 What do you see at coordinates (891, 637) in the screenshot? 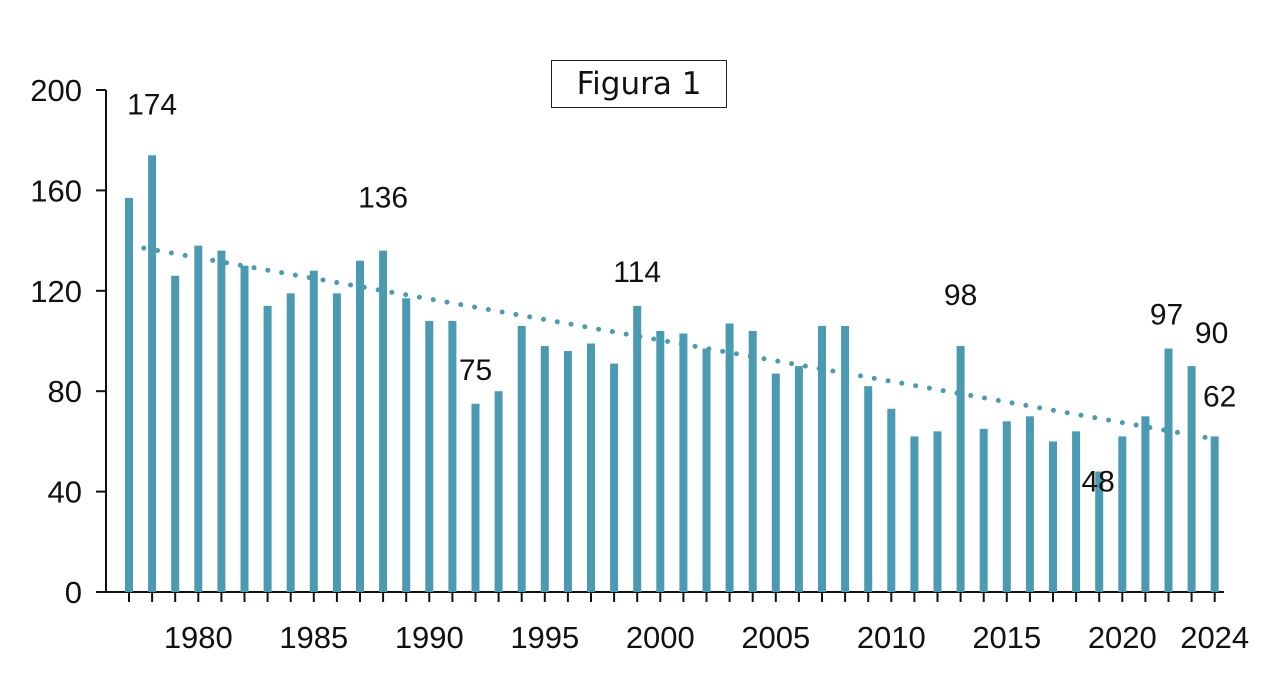
I see `x-tick-label: 2010` at bounding box center [891, 637].